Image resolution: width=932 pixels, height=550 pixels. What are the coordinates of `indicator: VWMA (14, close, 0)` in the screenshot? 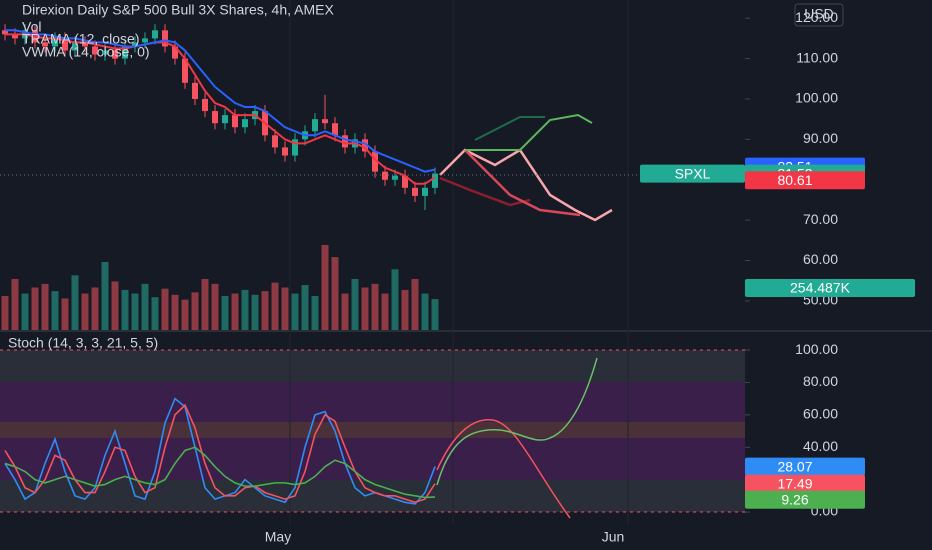 It's located at (86, 52).